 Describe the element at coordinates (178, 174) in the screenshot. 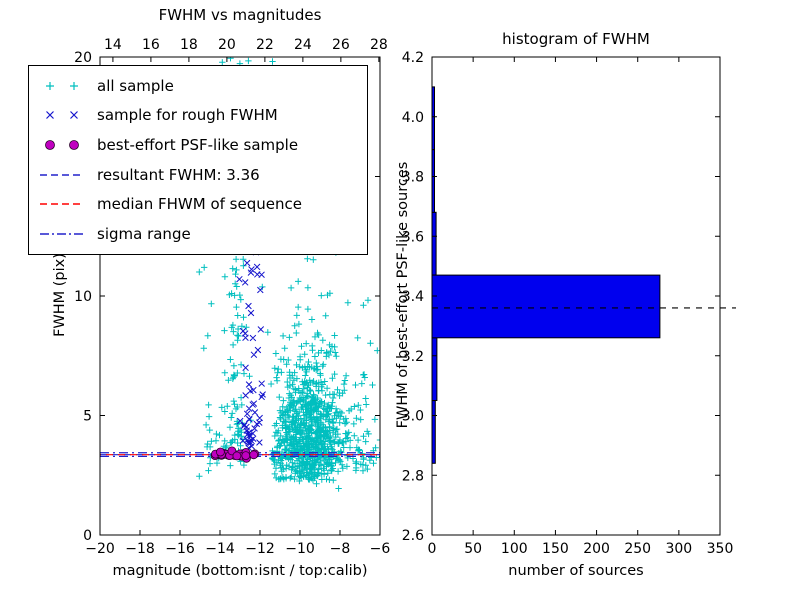

I see `legend-label: resultant FWHM: 3.36` at that location.